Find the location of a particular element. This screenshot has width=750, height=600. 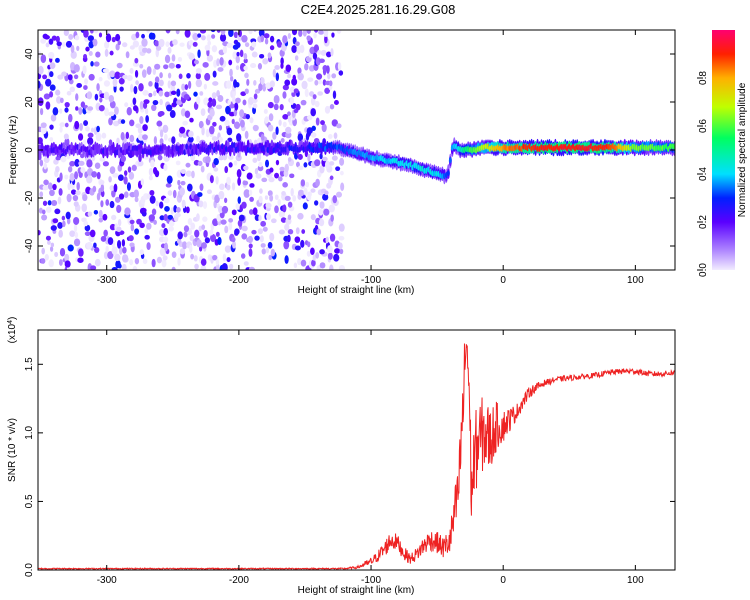

y-tick-label: 40 is located at coordinates (29, 54).